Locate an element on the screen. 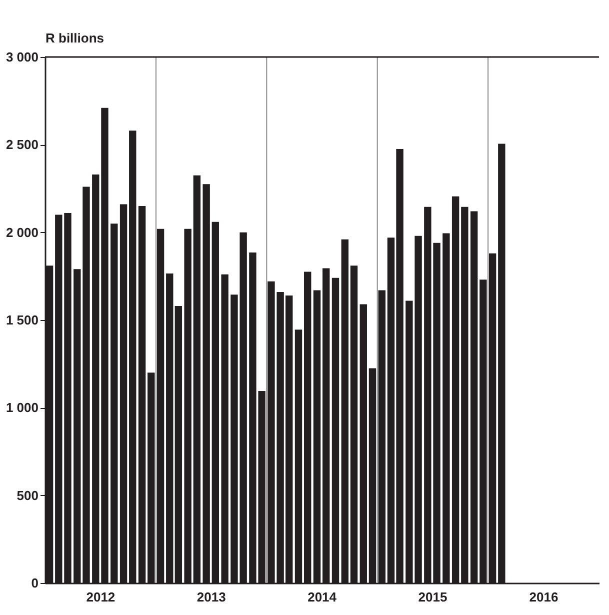  y-tick-label: 1 500 is located at coordinates (22, 320).